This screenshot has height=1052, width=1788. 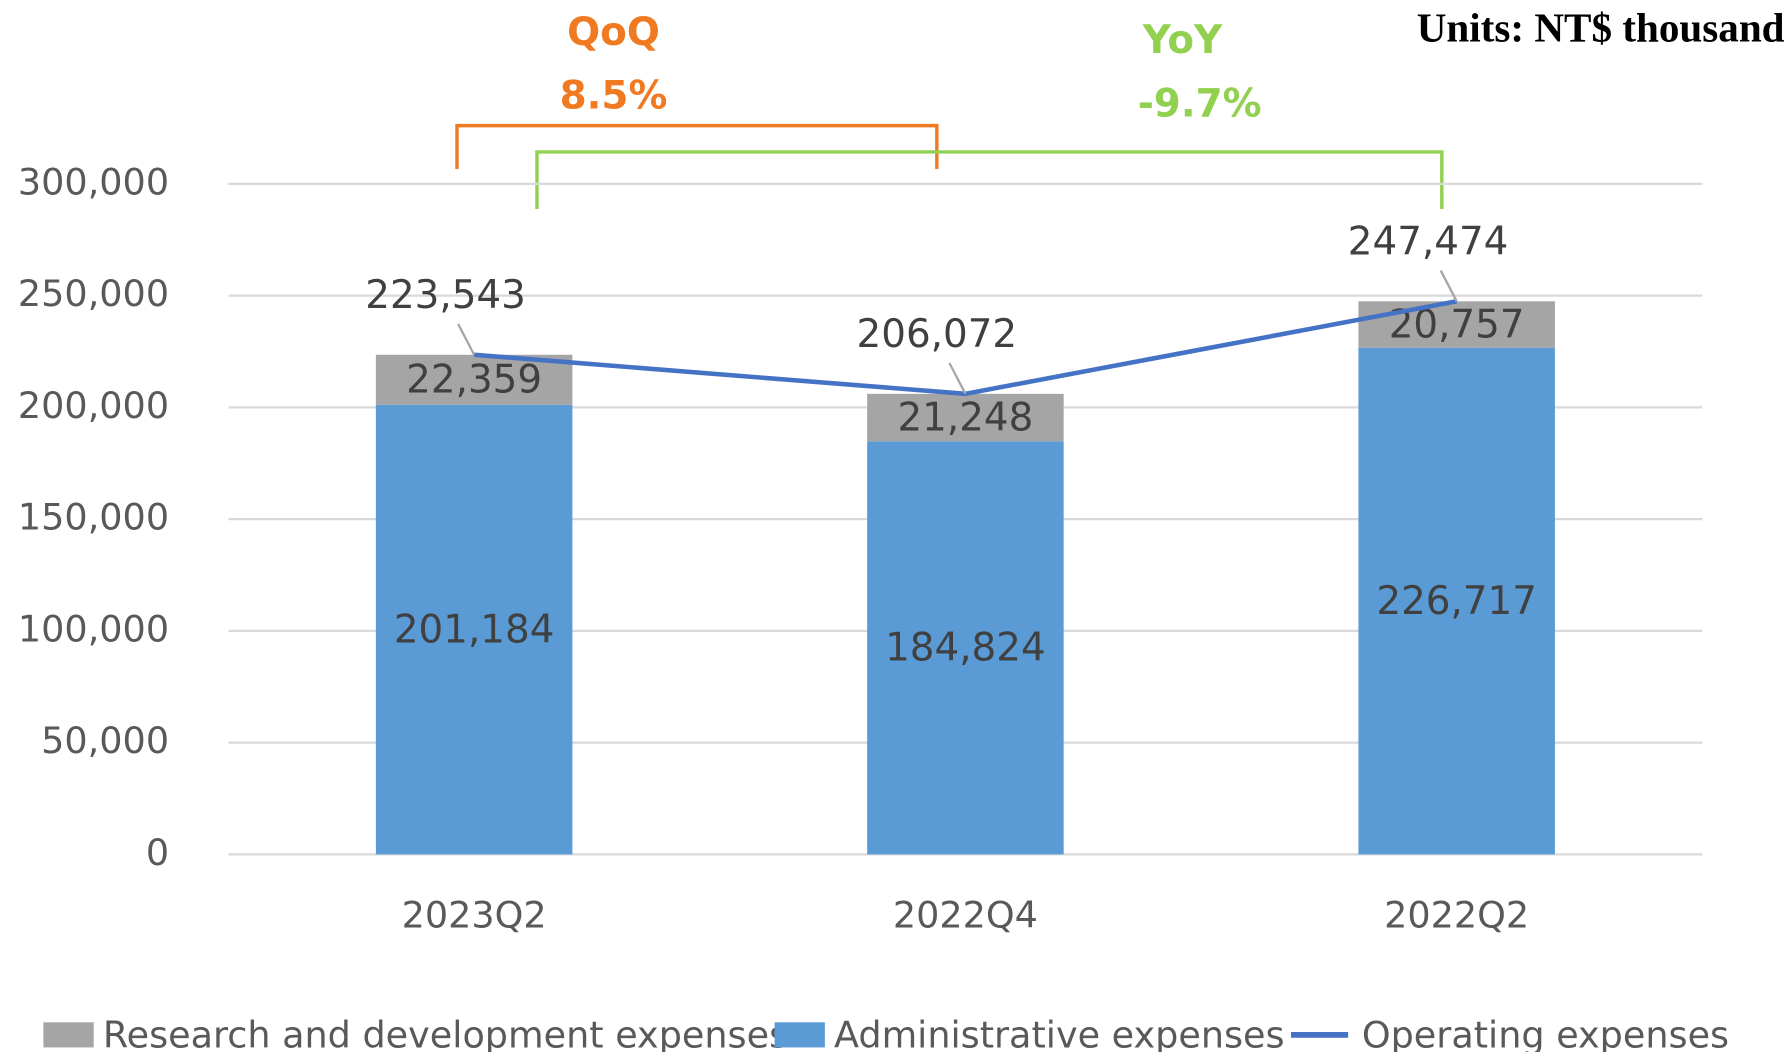 I want to click on x-tick-label: 2022Q4, so click(x=965, y=915).